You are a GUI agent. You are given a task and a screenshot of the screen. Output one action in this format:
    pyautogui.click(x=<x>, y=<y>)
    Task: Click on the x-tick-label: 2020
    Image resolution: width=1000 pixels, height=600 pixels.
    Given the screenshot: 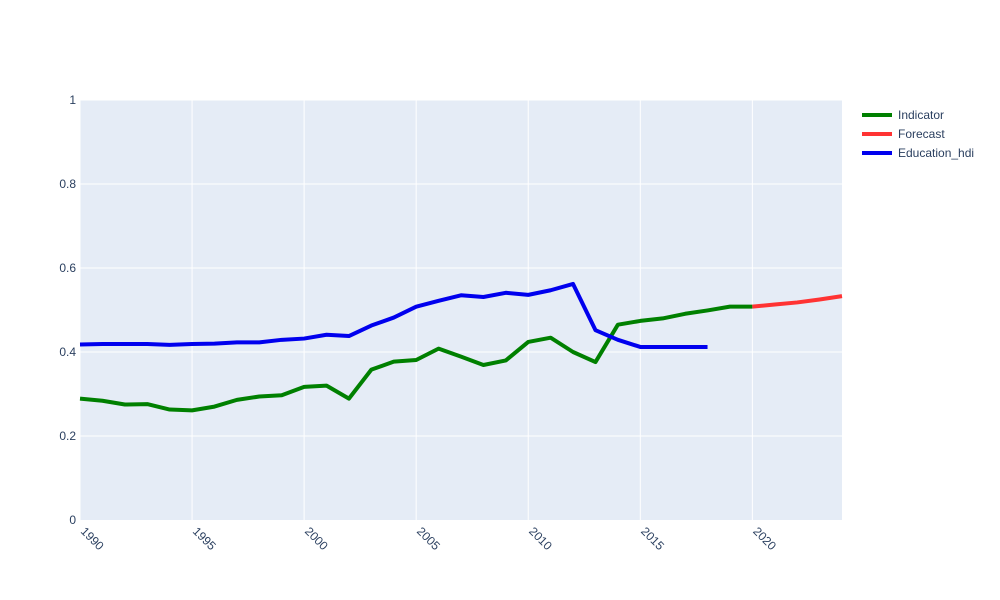 What is the action you would take?
    pyautogui.click(x=764, y=538)
    